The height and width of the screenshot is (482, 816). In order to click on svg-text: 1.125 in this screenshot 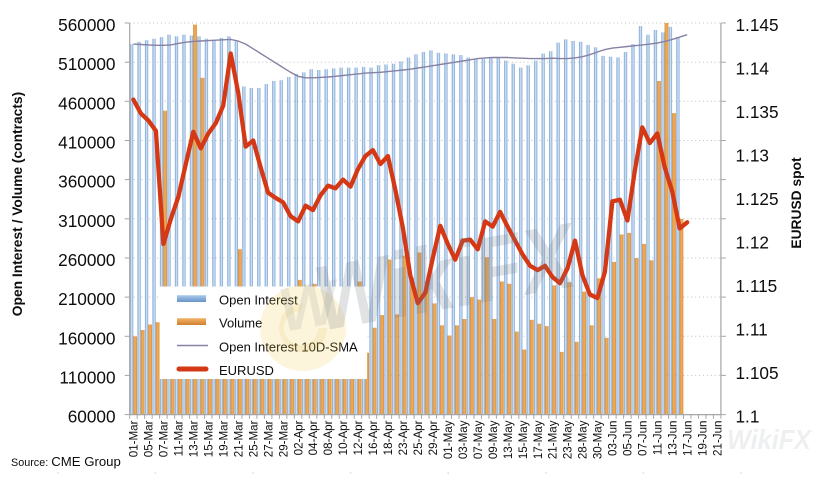, I will do `click(757, 199)`.